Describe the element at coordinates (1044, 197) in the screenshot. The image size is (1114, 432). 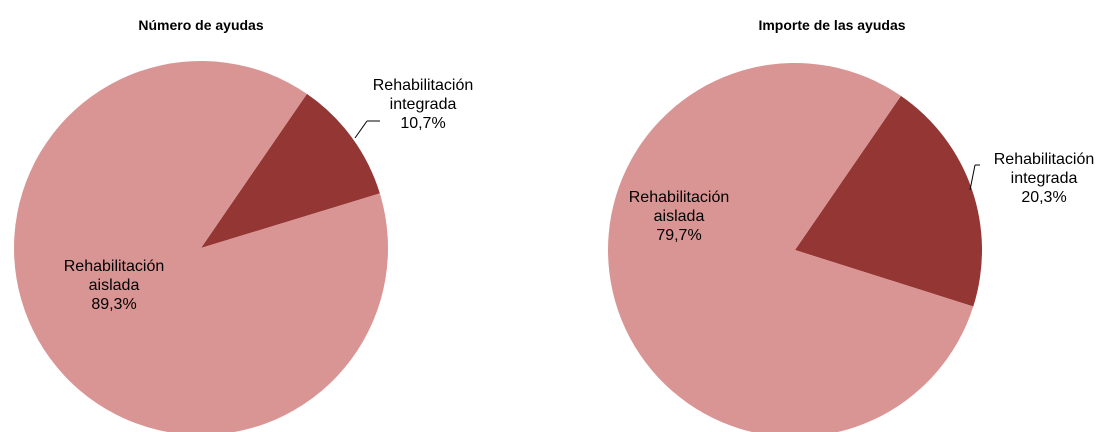
I see `value-label: 20,3%` at that location.